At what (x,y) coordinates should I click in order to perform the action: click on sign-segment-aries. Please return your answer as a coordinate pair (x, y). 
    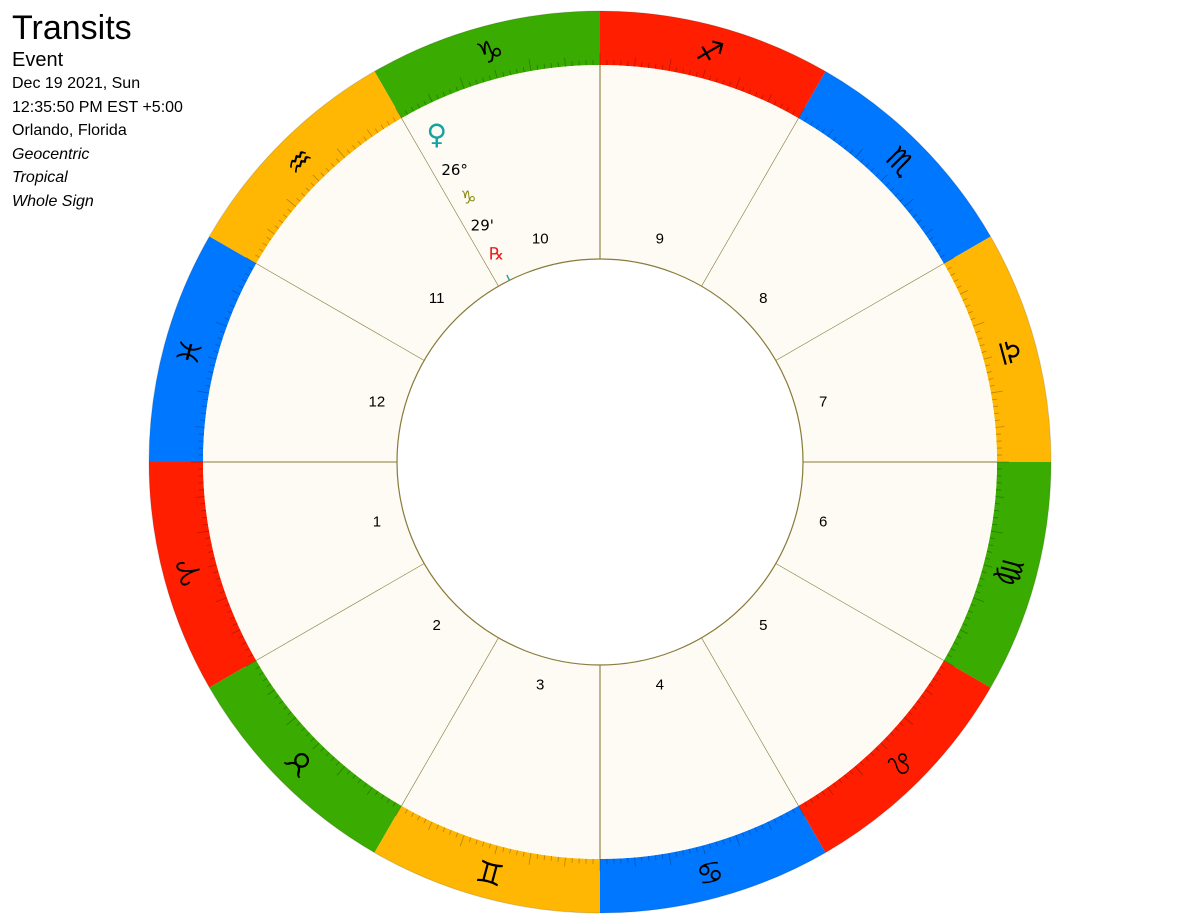
    Looking at the image, I should click on (203, 575).